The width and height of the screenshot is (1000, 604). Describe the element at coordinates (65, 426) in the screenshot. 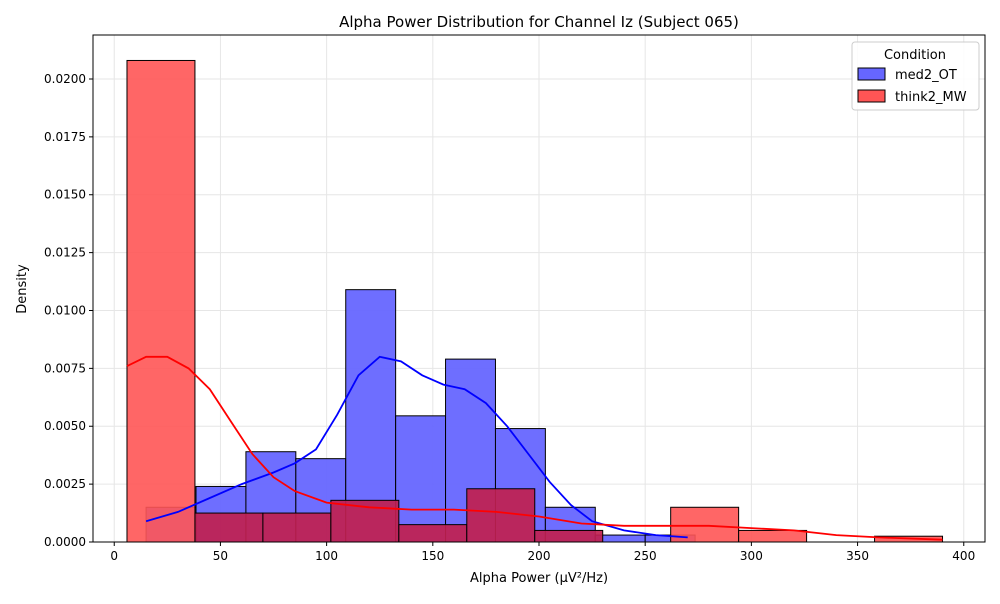

I see `y-tick-label-2: 0.0050` at that location.